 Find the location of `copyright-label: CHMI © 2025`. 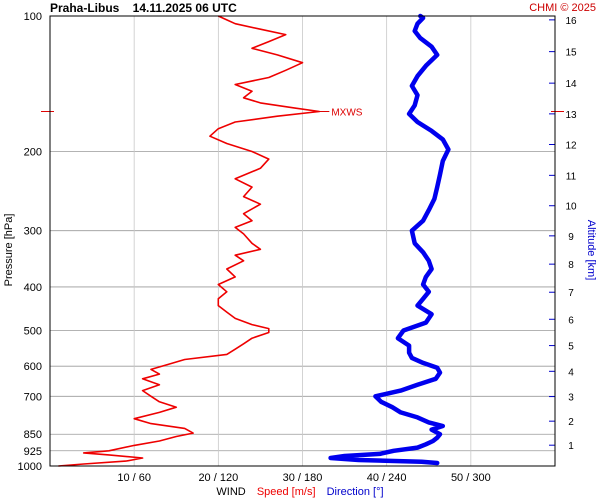

copyright-label: CHMI © 2025 is located at coordinates (562, 8).